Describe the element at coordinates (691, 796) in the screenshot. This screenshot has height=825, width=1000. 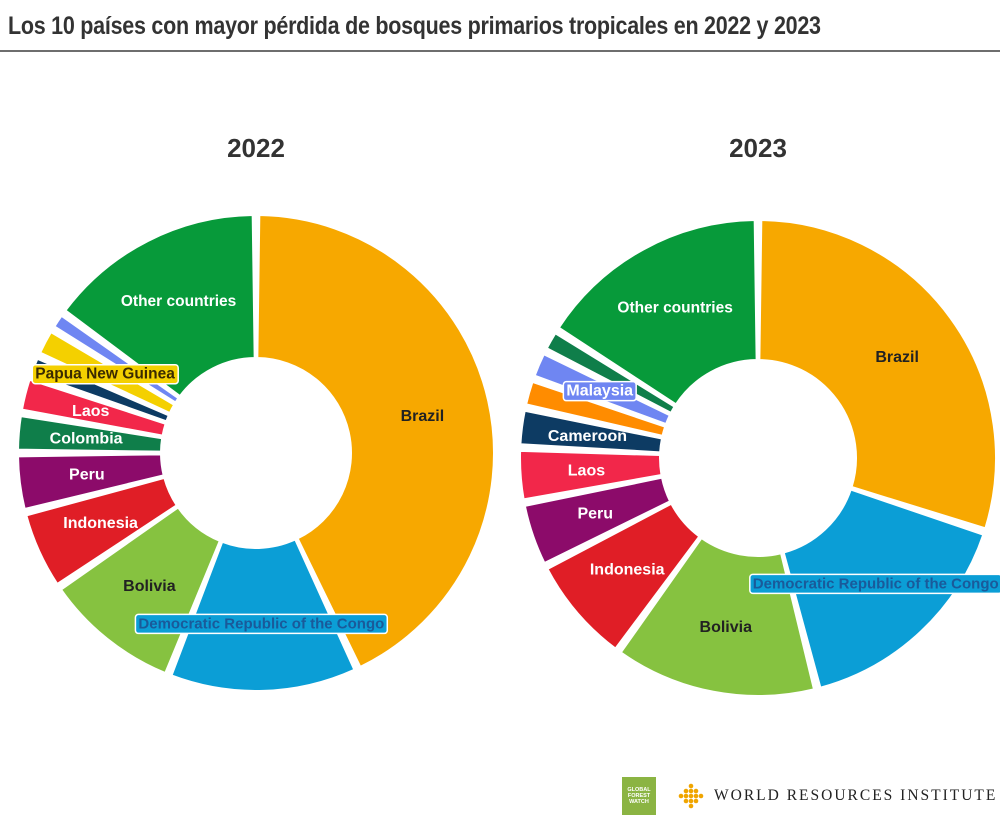
I see `wri-logo-icon` at that location.